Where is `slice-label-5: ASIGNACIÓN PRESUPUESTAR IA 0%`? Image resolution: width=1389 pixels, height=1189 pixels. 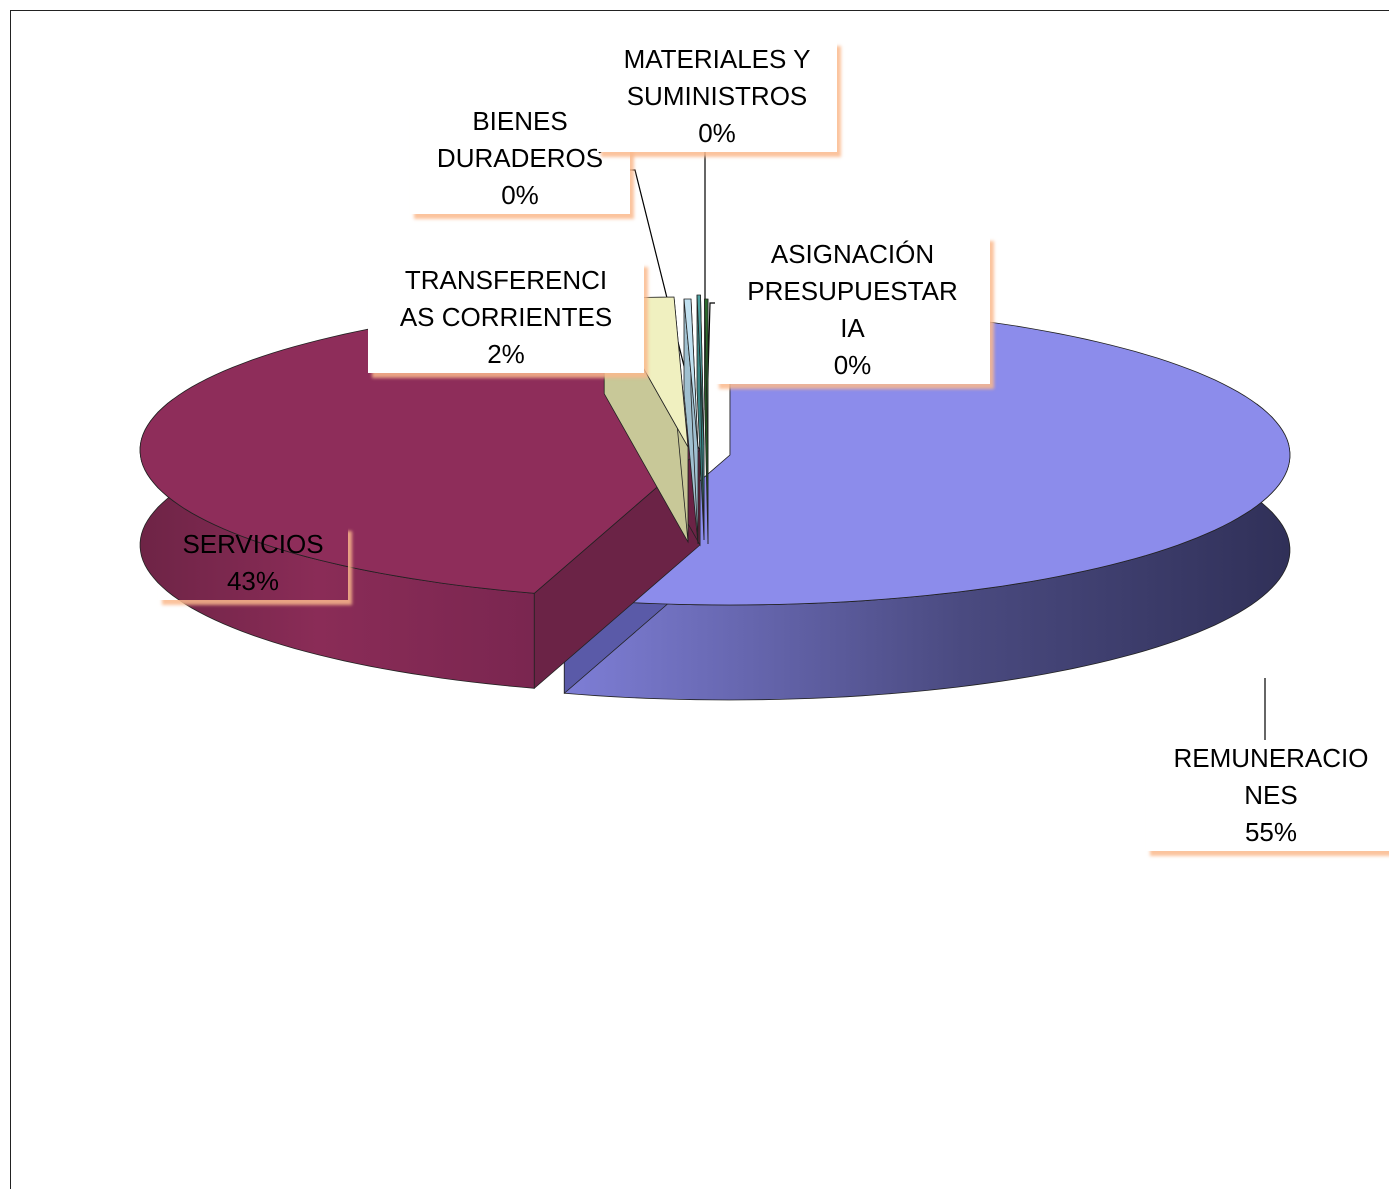
slice-label-5: ASIGNACIÓN PRESUPUESTAR IA 0% is located at coordinates (852, 310).